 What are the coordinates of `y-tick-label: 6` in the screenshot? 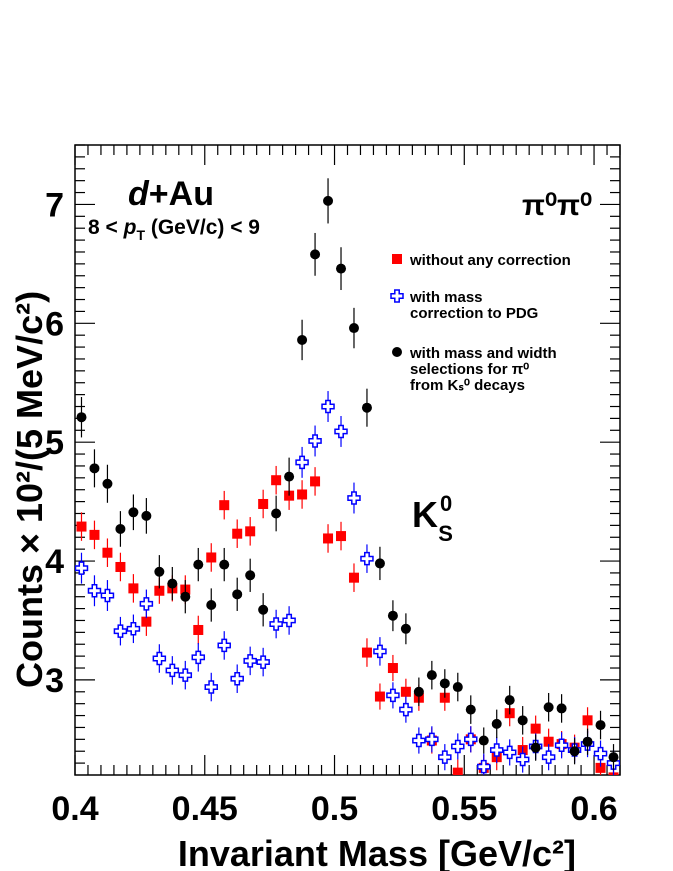 It's located at (54, 324).